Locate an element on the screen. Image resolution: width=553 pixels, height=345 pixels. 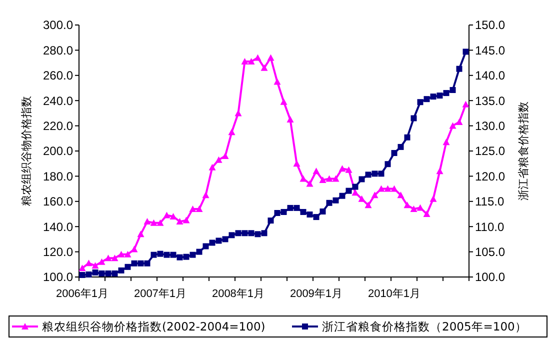
y-tick-label: 100.0 is located at coordinates (58, 277).